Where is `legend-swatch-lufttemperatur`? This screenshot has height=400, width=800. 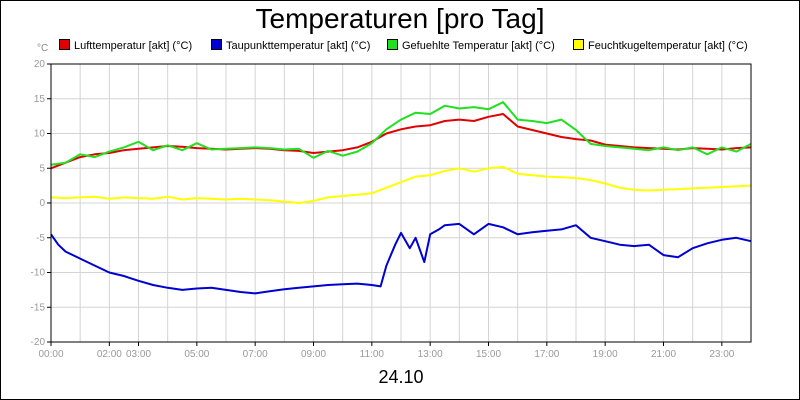
legend-swatch-lufttemperatur is located at coordinates (64, 44).